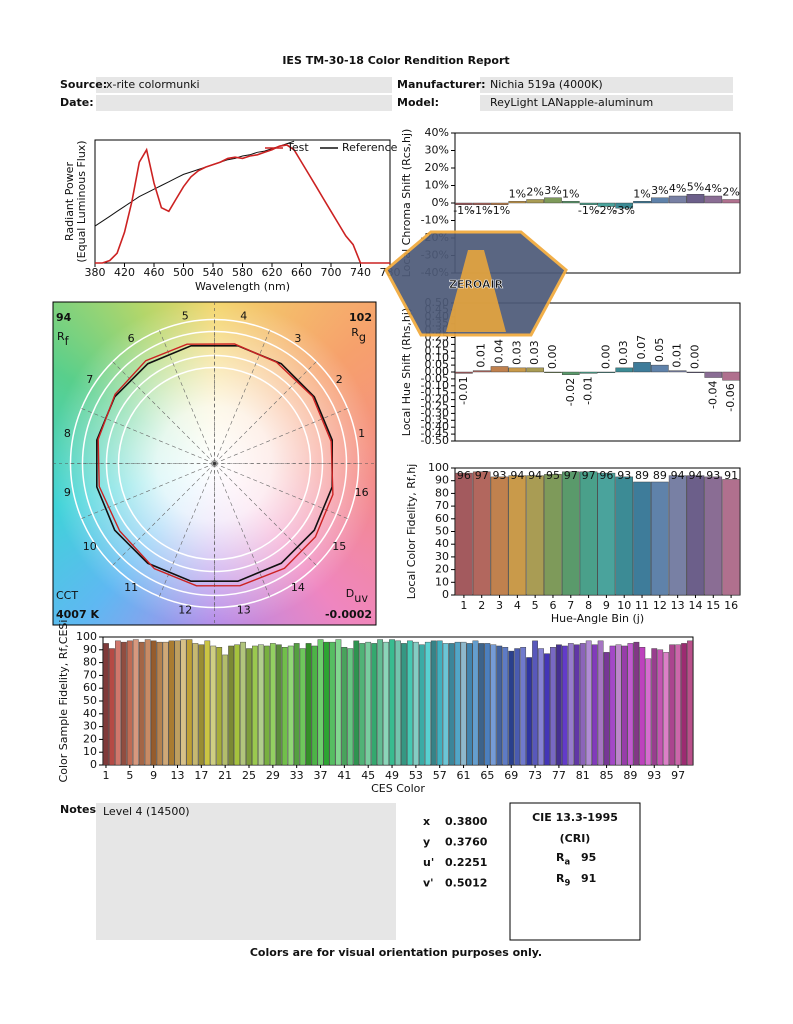 The width and height of the screenshot is (793, 1024). I want to click on x-tick-label: 15, so click(713, 605).